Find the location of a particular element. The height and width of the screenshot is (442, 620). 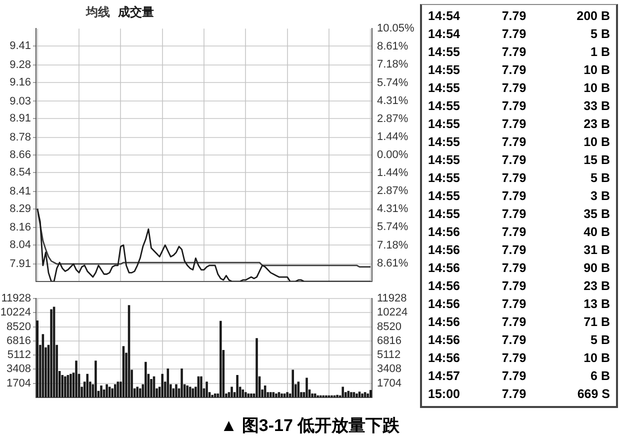

text: 14:56 7.79 71 B is located at coordinates (519, 322).